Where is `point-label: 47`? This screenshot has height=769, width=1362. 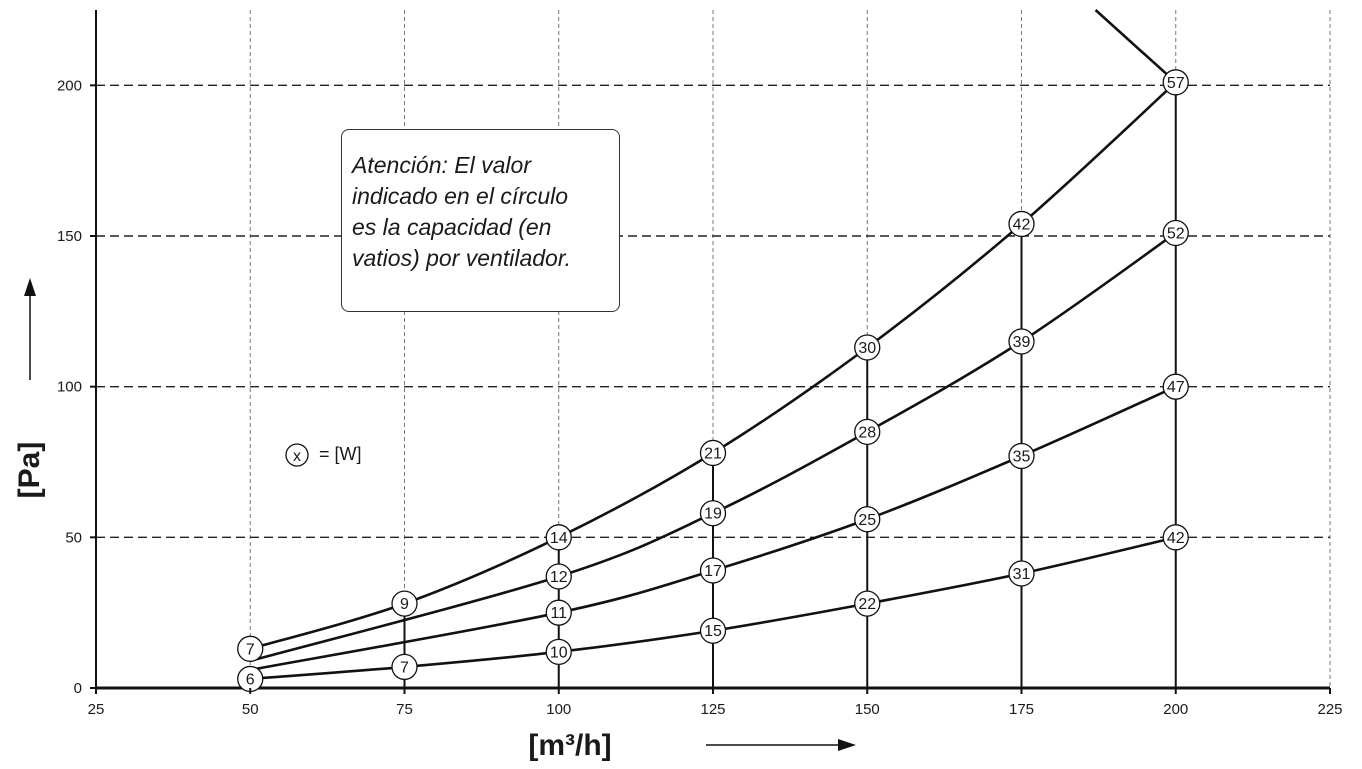 point-label: 47 is located at coordinates (1176, 387).